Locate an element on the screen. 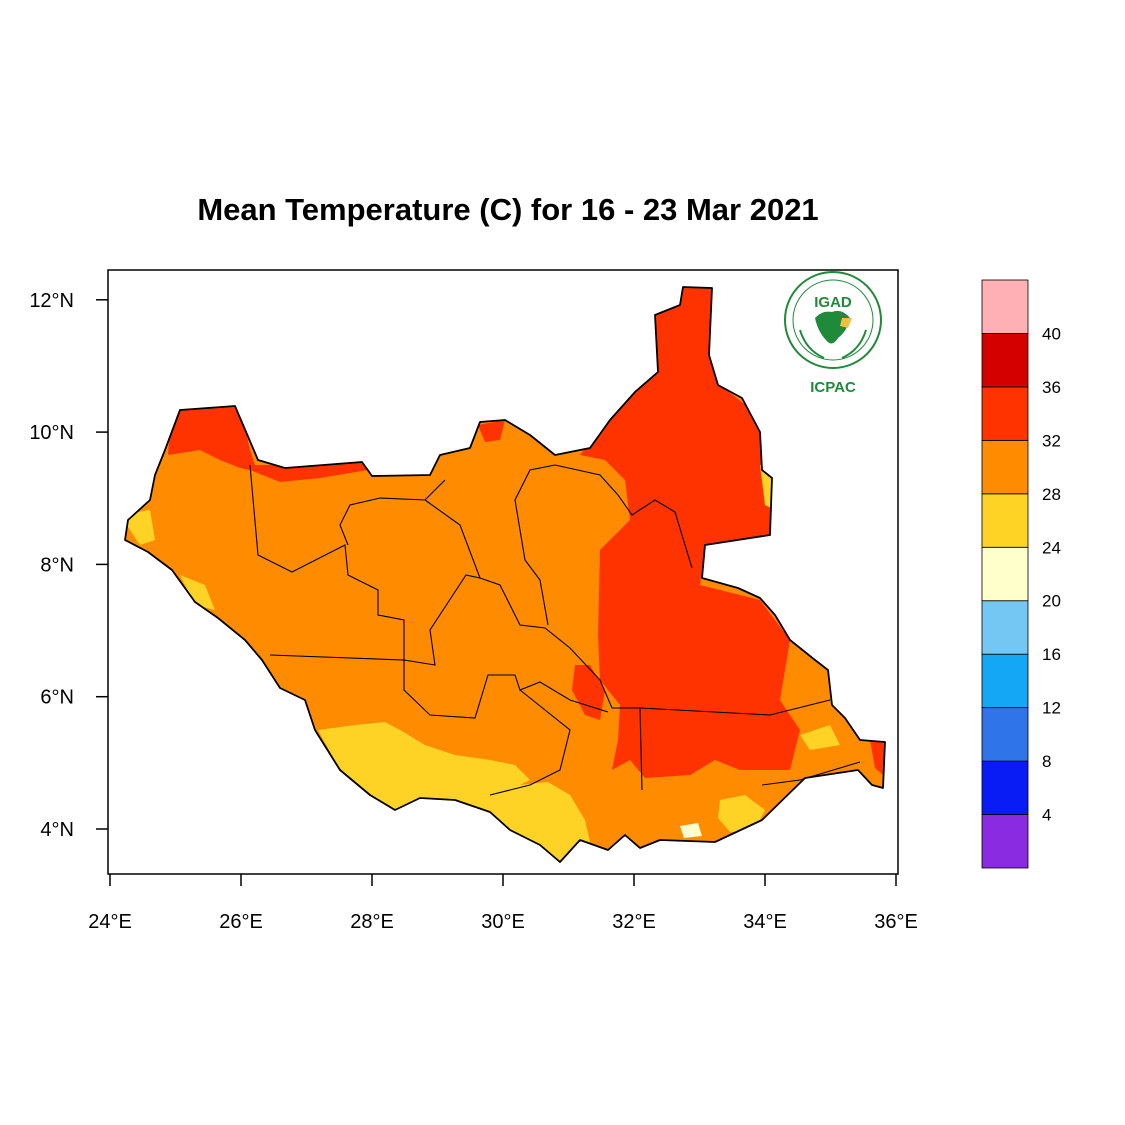 This screenshot has width=1125, height=1125. colorbar-label: 28 is located at coordinates (1051, 494).